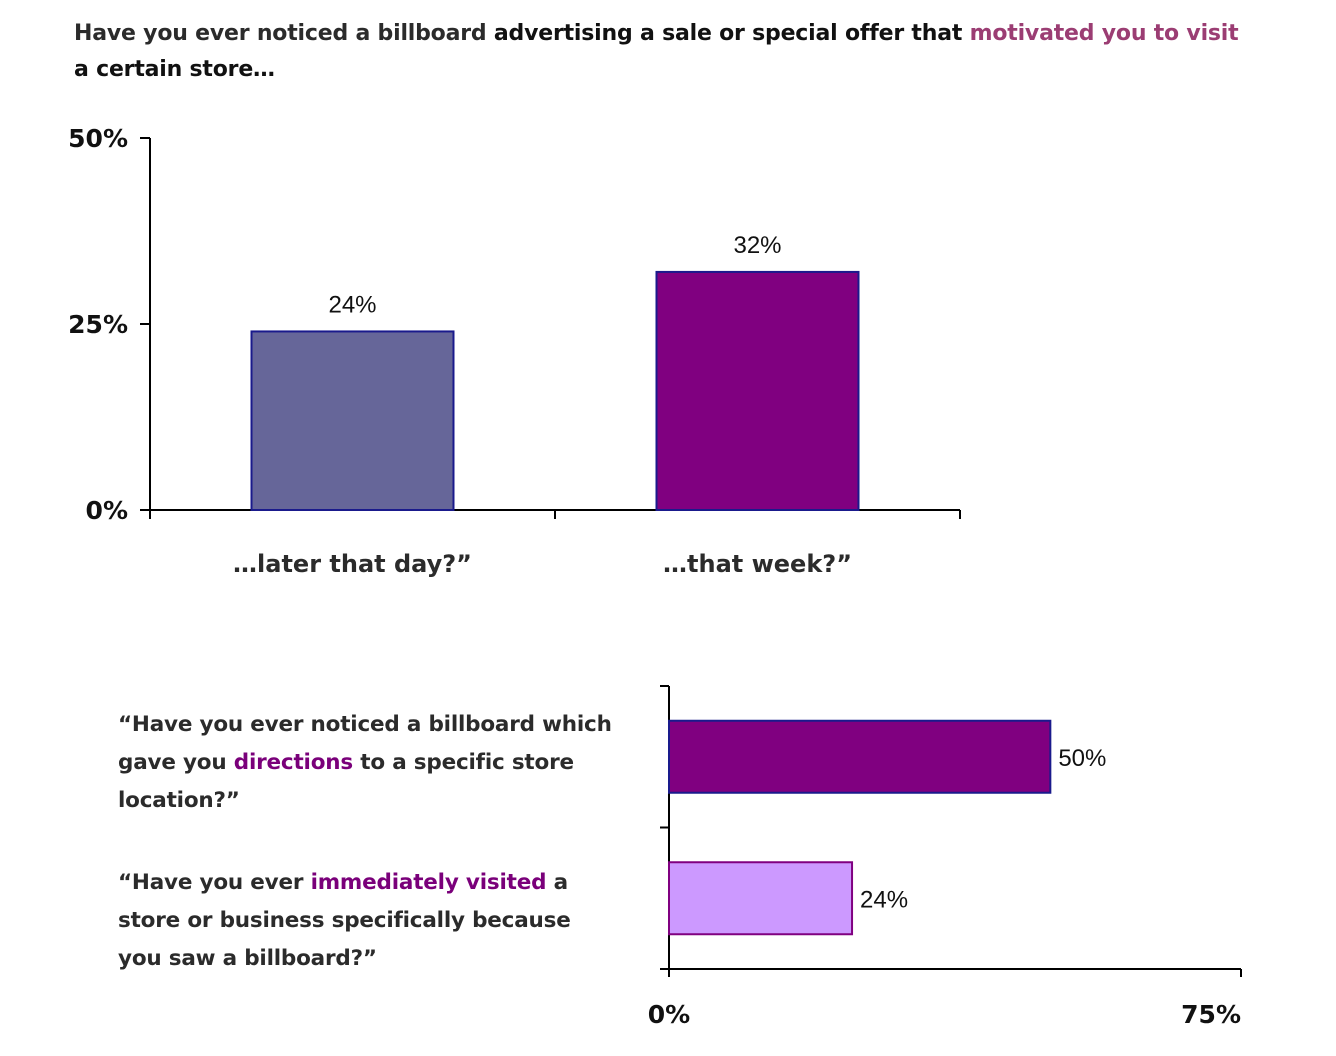  I want to click on bar-value-label: 24%, so click(352, 304).